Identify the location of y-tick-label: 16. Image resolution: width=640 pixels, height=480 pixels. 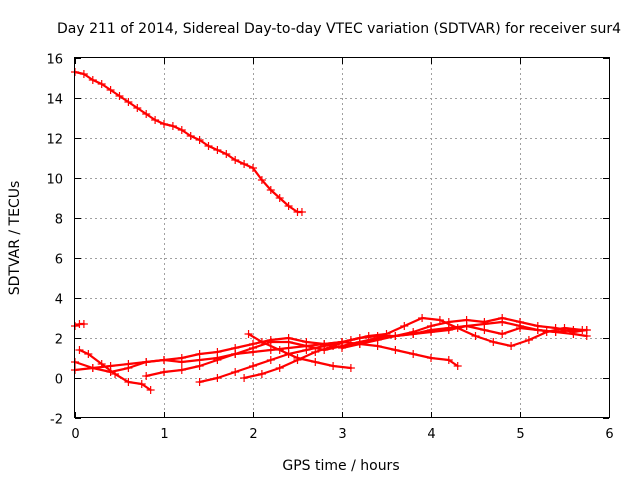
(54, 60).